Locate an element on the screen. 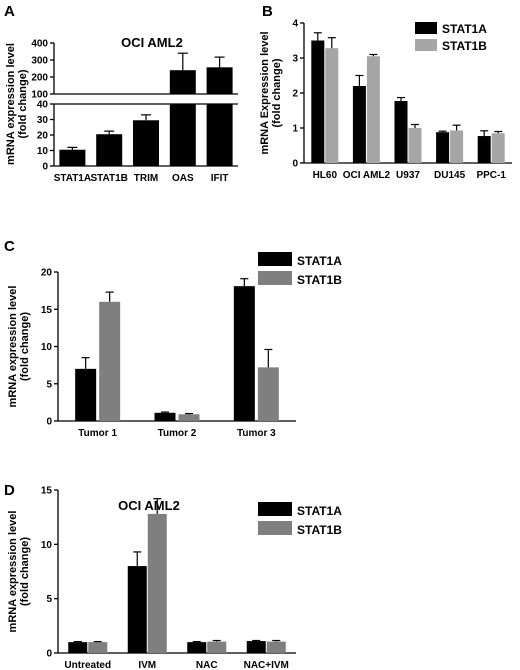 This screenshot has width=520, height=670. panel-c-y-tick-label: 5 is located at coordinates (49, 384).